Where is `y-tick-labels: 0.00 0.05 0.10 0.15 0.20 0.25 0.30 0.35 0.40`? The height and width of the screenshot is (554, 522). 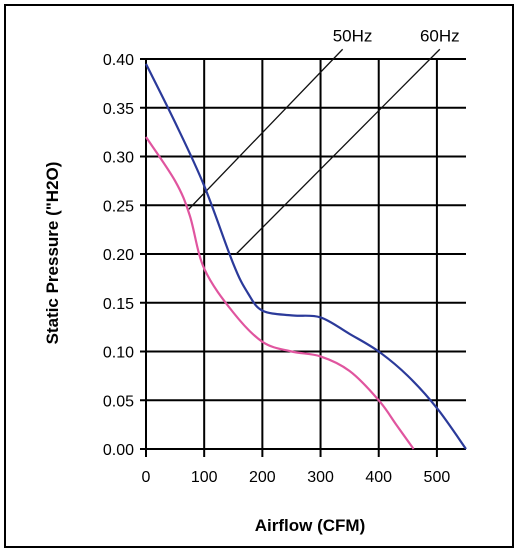 y-tick-labels: 0.00 0.05 0.10 0.15 0.20 0.25 0.30 0.35 0.40 is located at coordinates (118, 255).